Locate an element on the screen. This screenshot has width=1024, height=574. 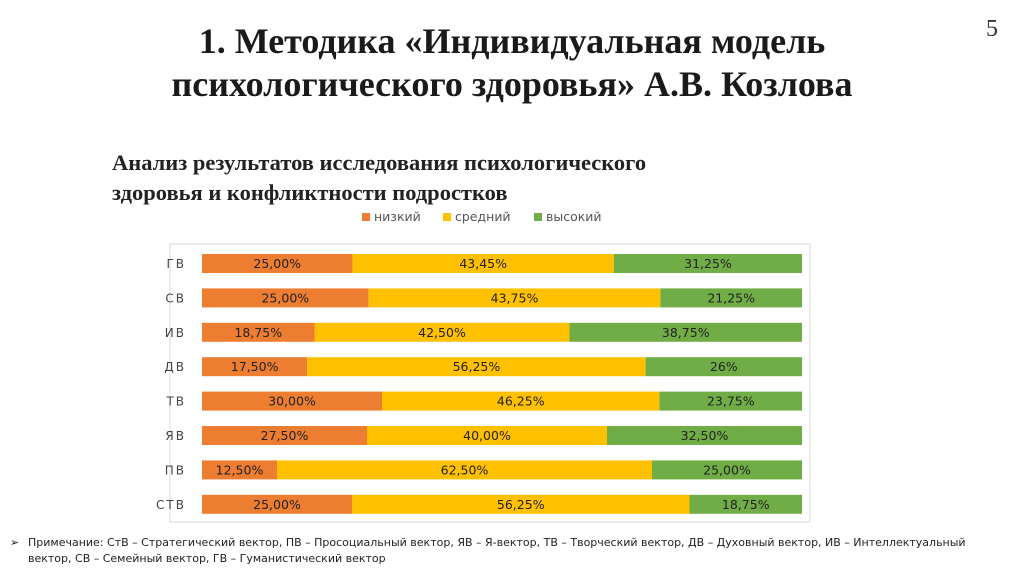
data-label-ДВ-3: 26% is located at coordinates (724, 366).